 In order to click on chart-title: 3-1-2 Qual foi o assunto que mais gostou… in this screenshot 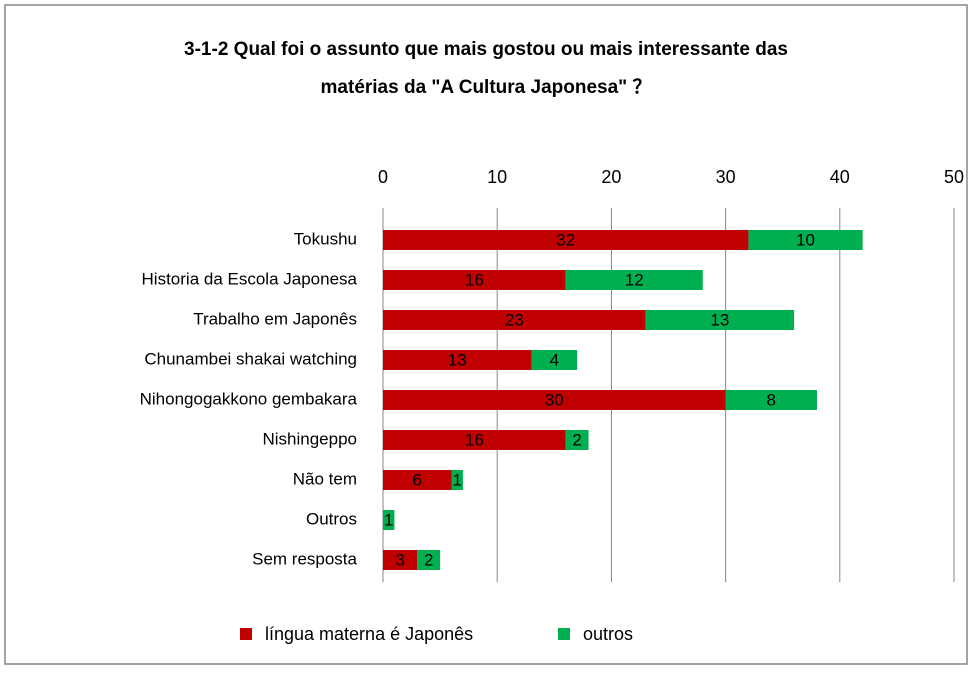, I will do `click(486, 49)`.